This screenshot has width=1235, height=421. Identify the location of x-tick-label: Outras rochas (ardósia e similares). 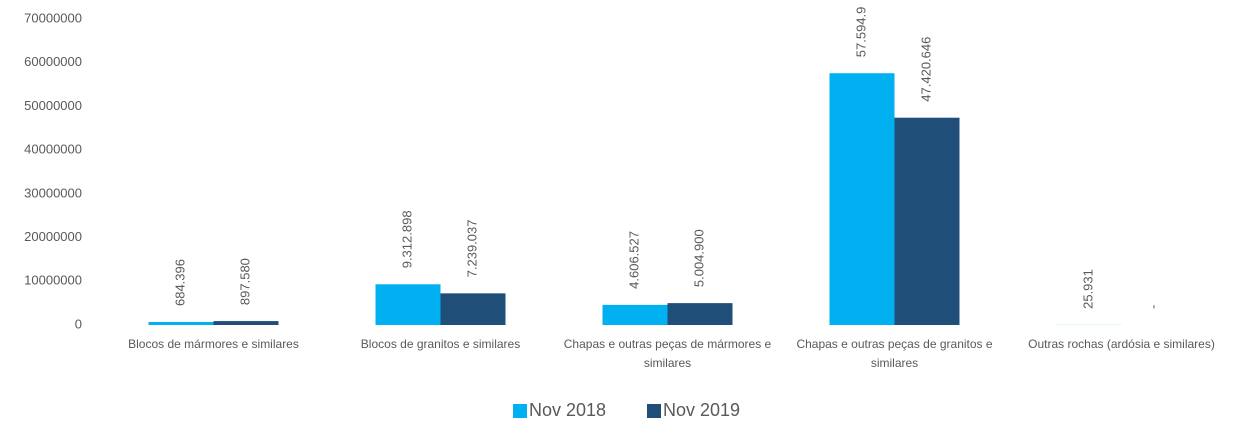
(1121, 344).